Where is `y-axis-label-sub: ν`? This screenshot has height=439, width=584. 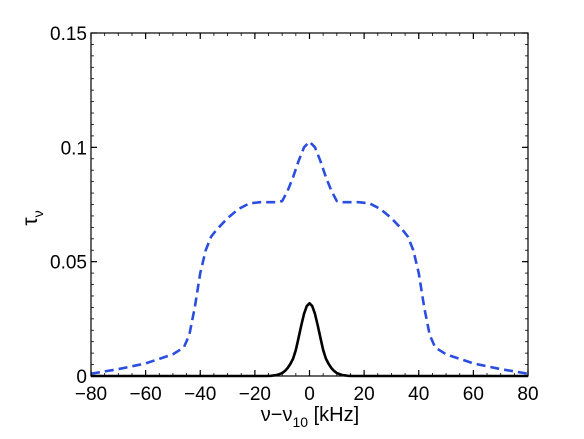 y-axis-label-sub: ν is located at coordinates (38, 213).